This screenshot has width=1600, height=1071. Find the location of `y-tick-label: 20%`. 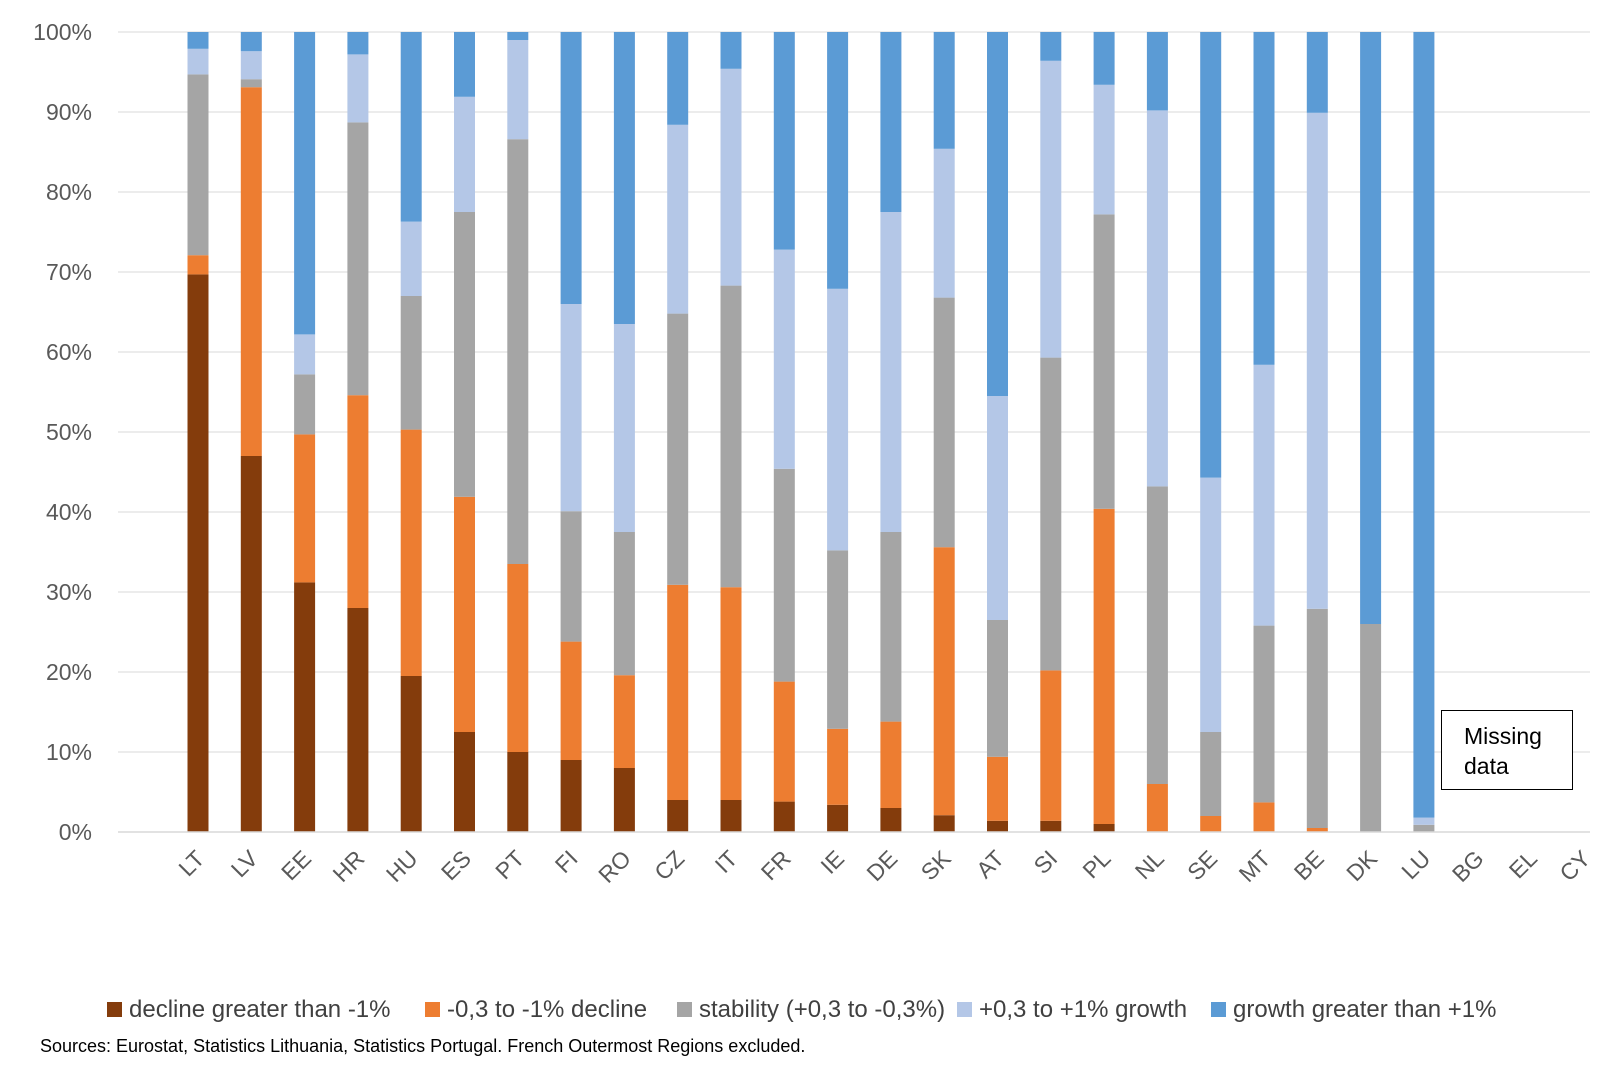

y-tick-label: 20% is located at coordinates (69, 672).